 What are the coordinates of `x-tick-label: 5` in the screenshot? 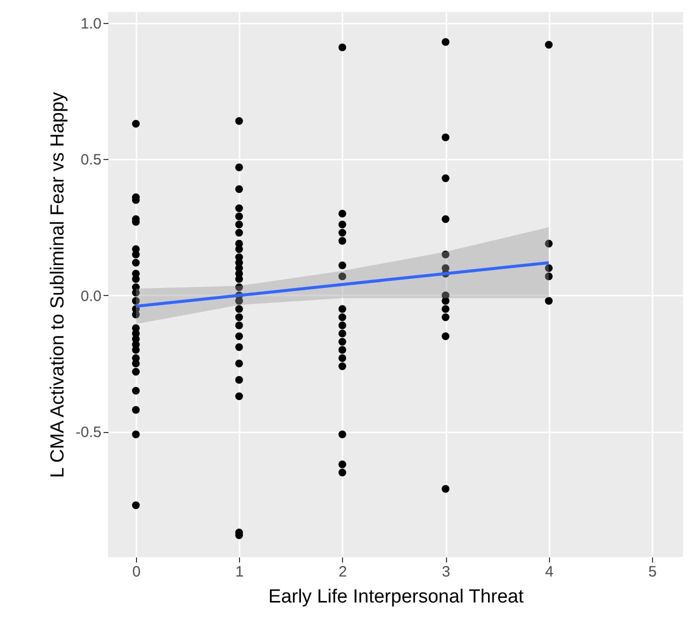 It's located at (652, 572).